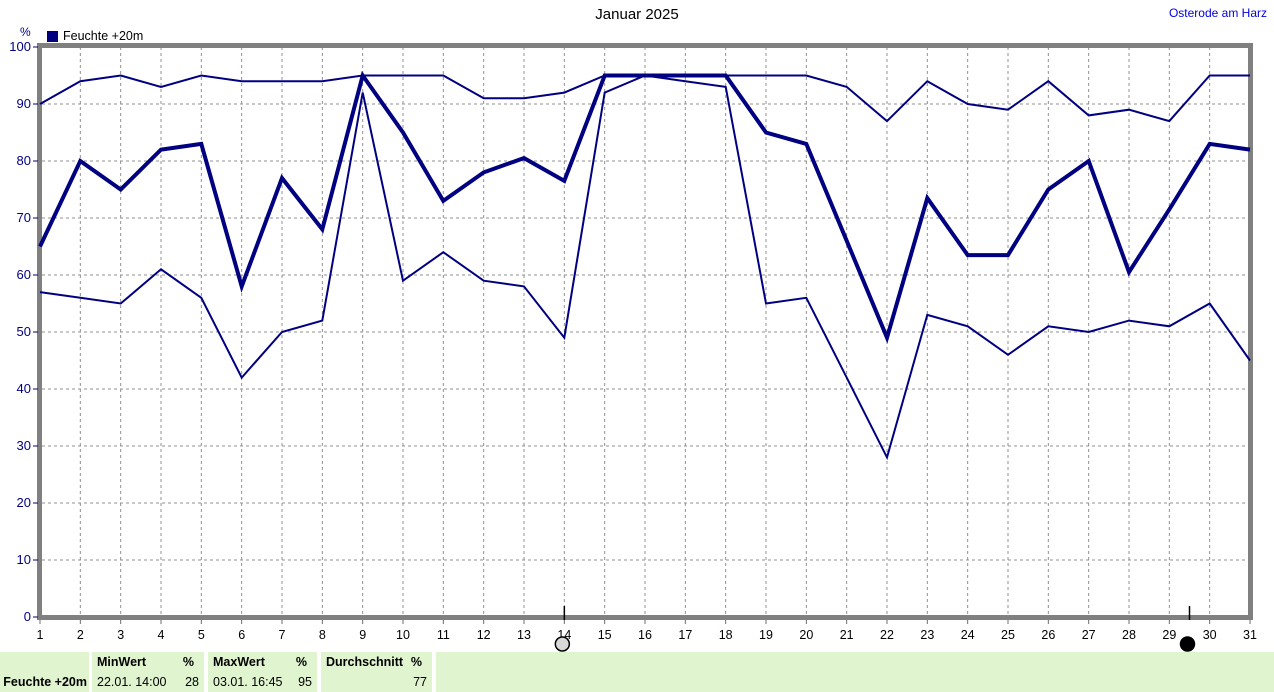 This screenshot has width=1274, height=692. Describe the element at coordinates (103, 36) in the screenshot. I see `legend-label: Feuchte +20m` at that location.